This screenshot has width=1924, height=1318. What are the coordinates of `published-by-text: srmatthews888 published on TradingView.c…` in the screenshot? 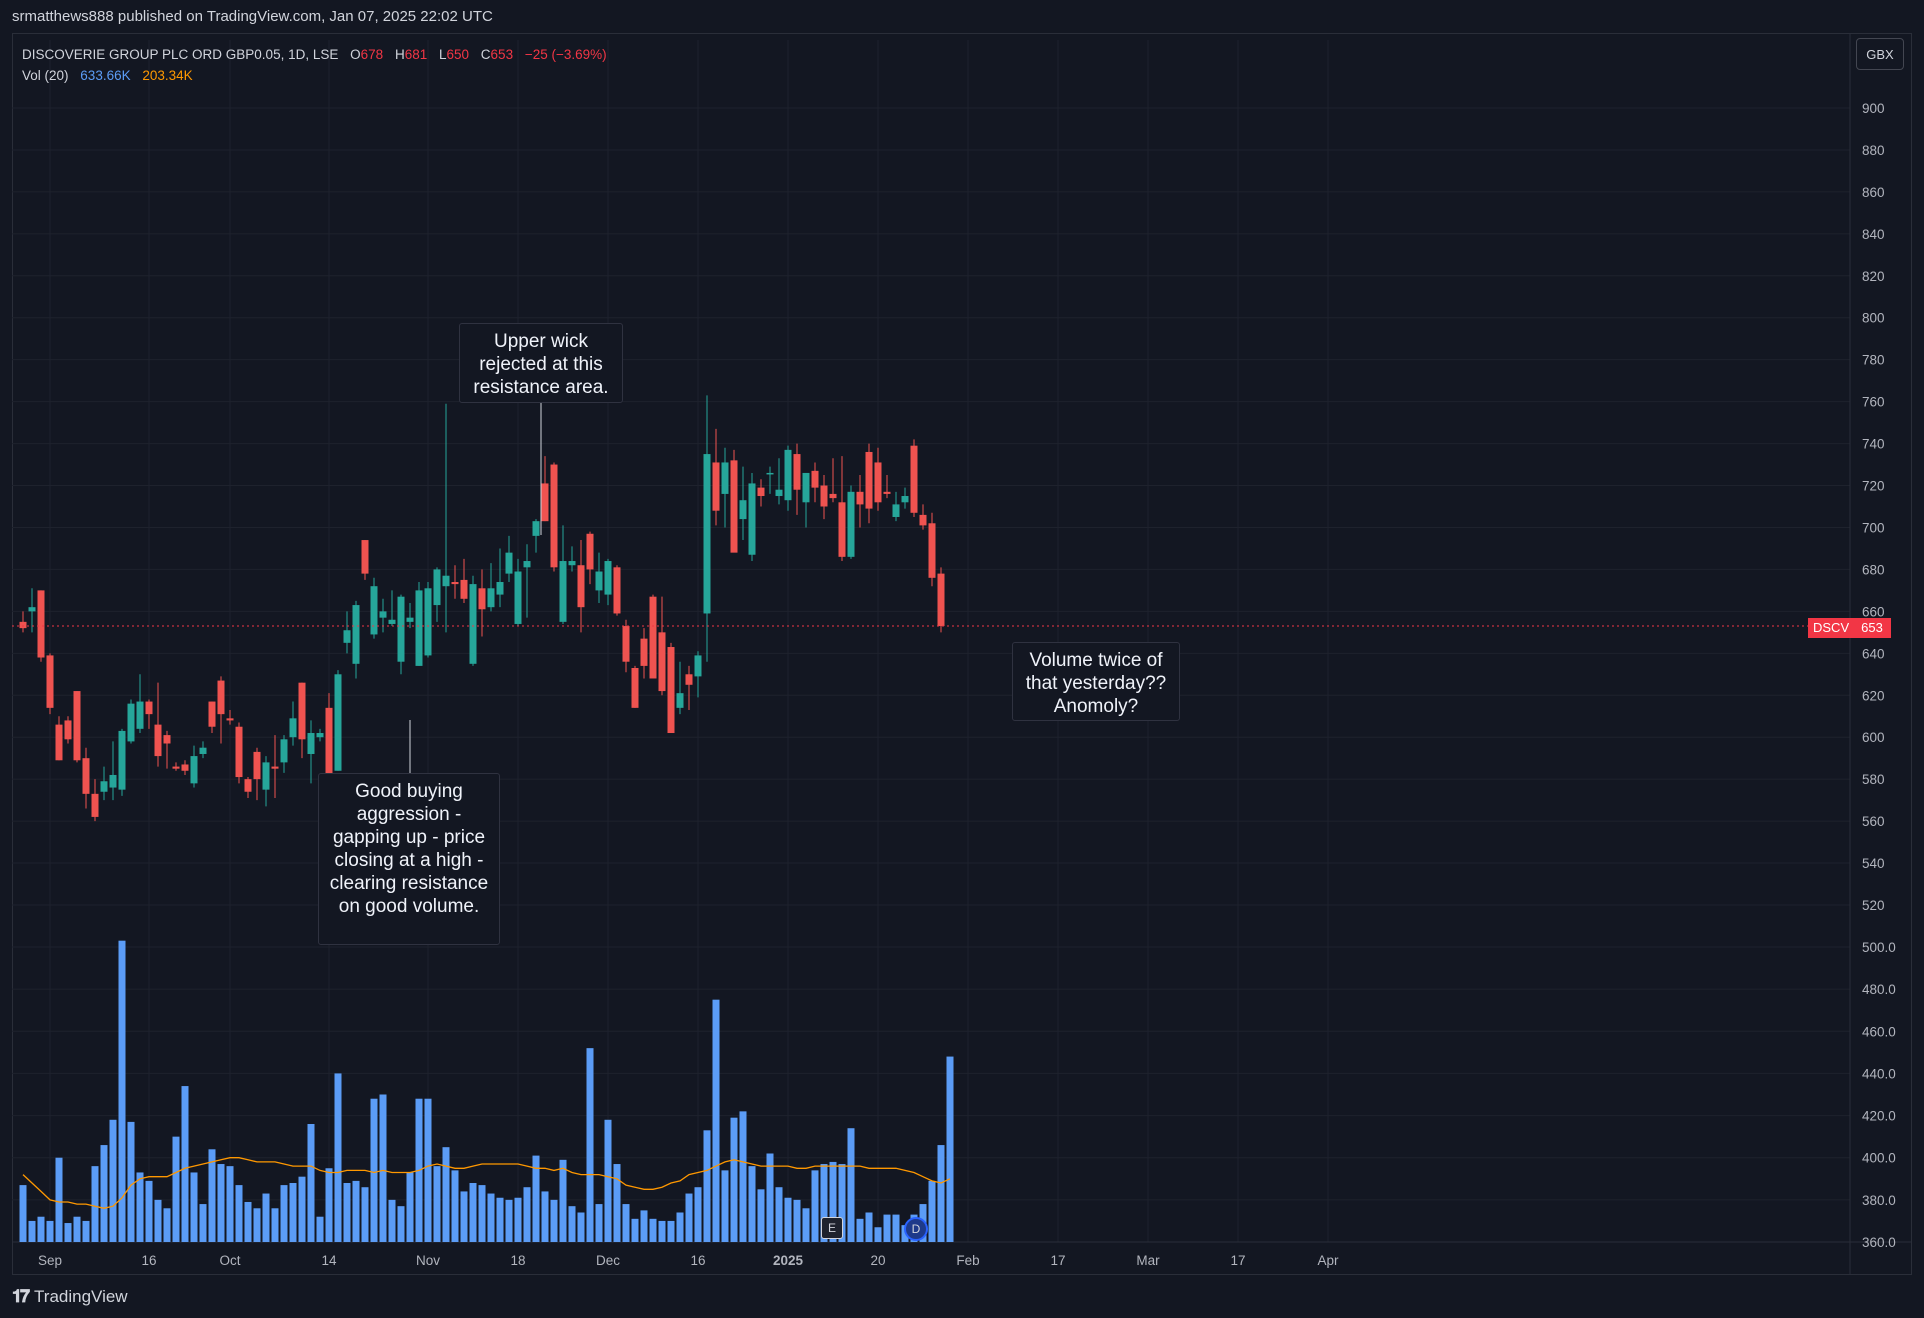 It's located at (252, 16).